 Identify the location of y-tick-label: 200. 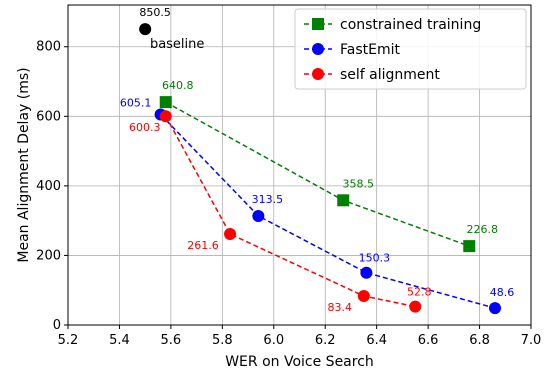
(48, 255).